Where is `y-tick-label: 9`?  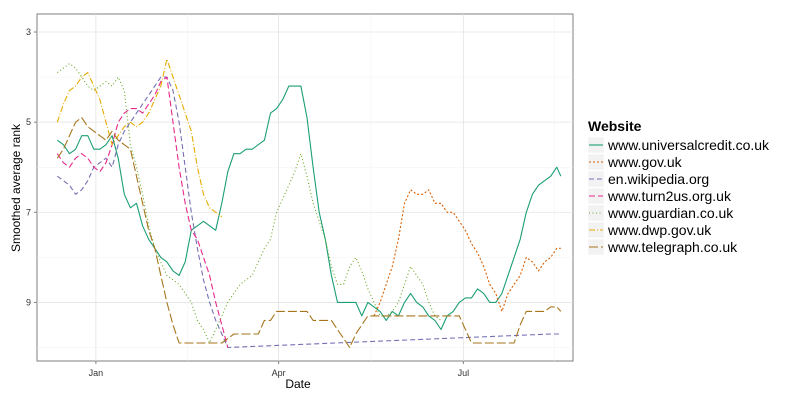 y-tick-label: 9 is located at coordinates (28, 302).